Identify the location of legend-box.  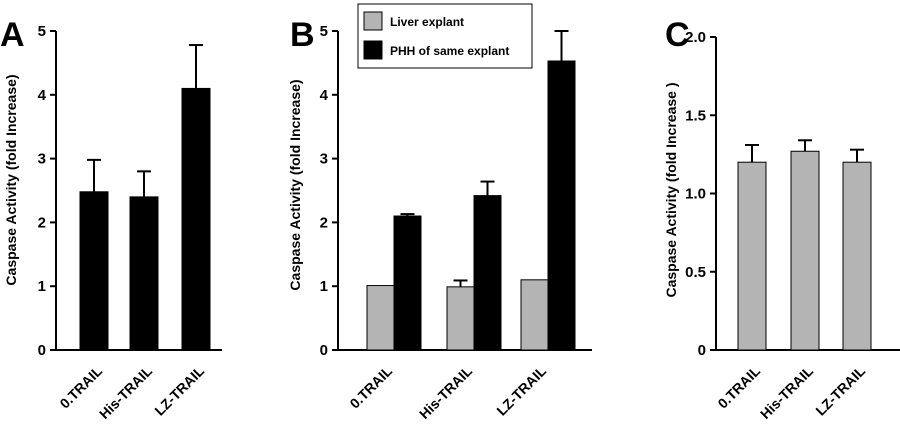
(445, 36).